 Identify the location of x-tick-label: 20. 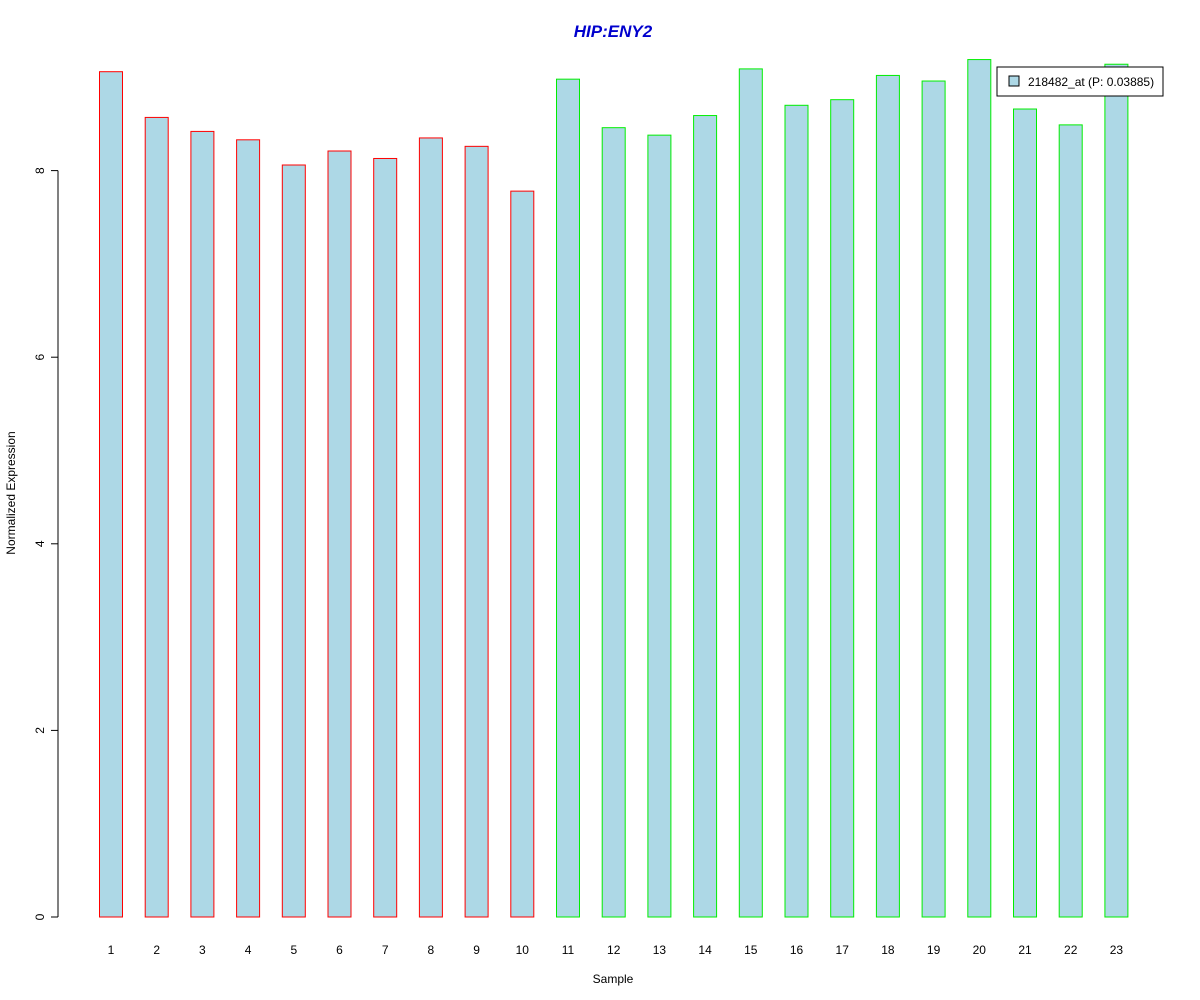
(980, 950).